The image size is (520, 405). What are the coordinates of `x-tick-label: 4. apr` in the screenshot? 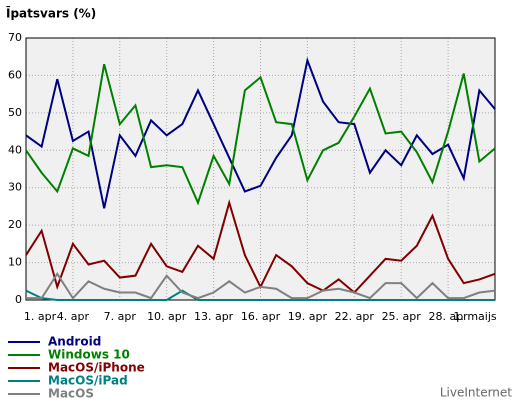 It's located at (73, 316).